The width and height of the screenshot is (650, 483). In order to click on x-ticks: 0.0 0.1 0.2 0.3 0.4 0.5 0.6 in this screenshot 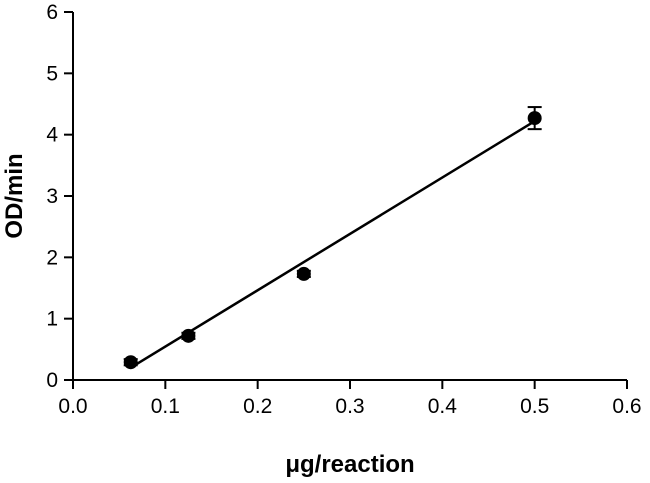, I will do `click(350, 399)`.